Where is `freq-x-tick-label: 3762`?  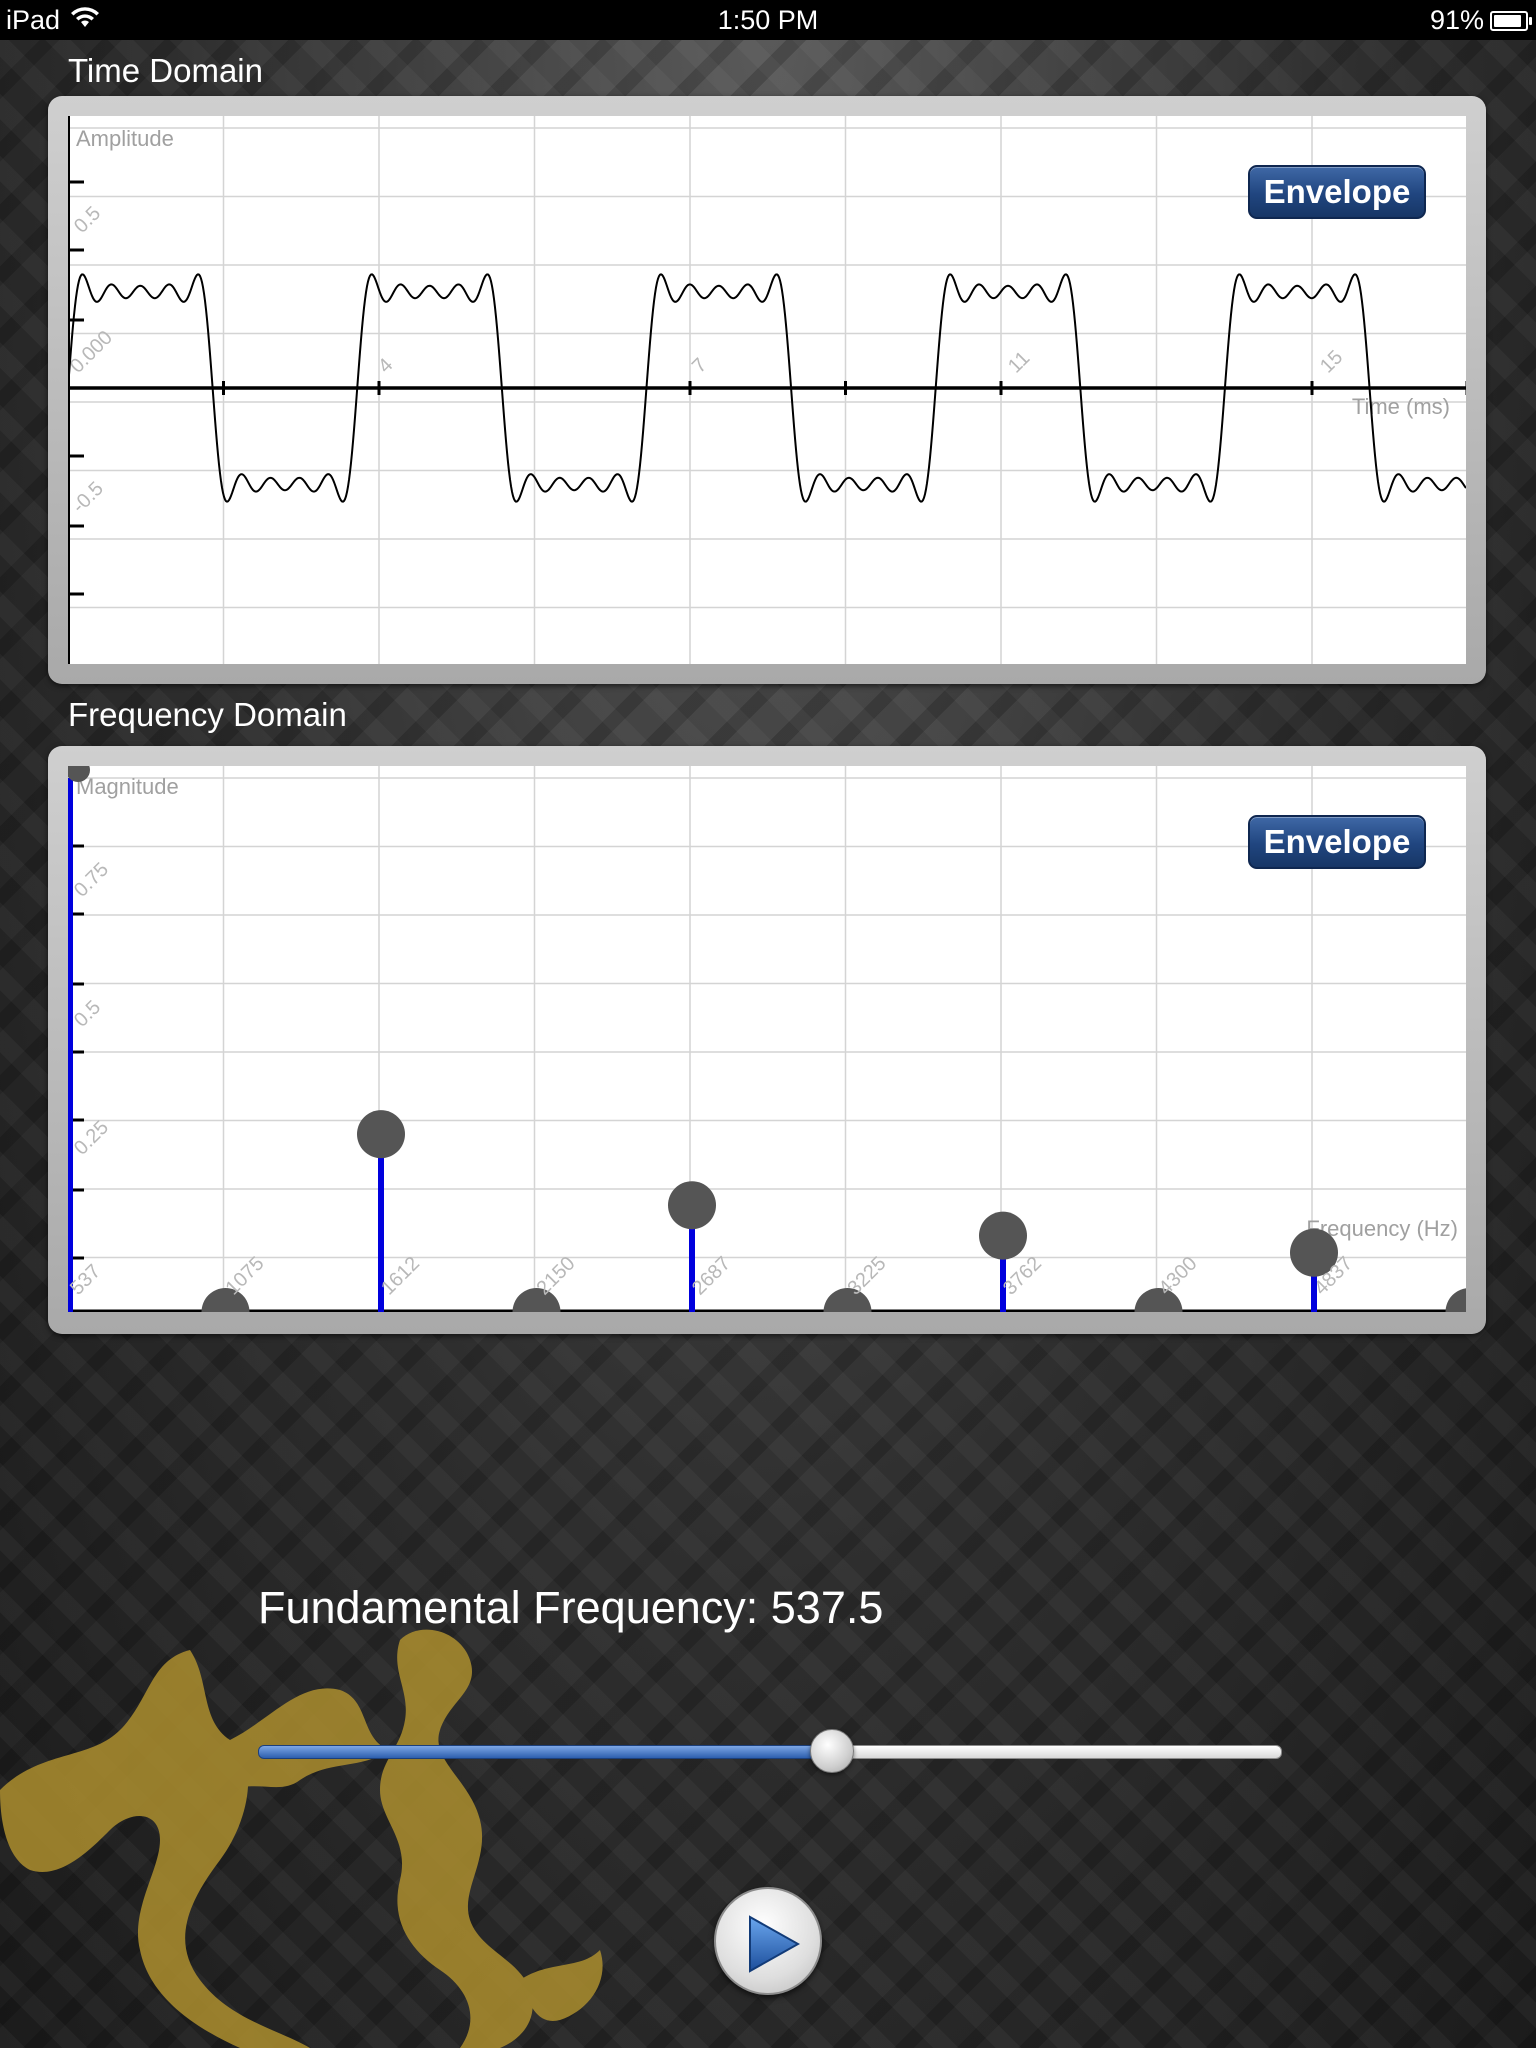 freq-x-tick-label: 3762 is located at coordinates (1022, 1276).